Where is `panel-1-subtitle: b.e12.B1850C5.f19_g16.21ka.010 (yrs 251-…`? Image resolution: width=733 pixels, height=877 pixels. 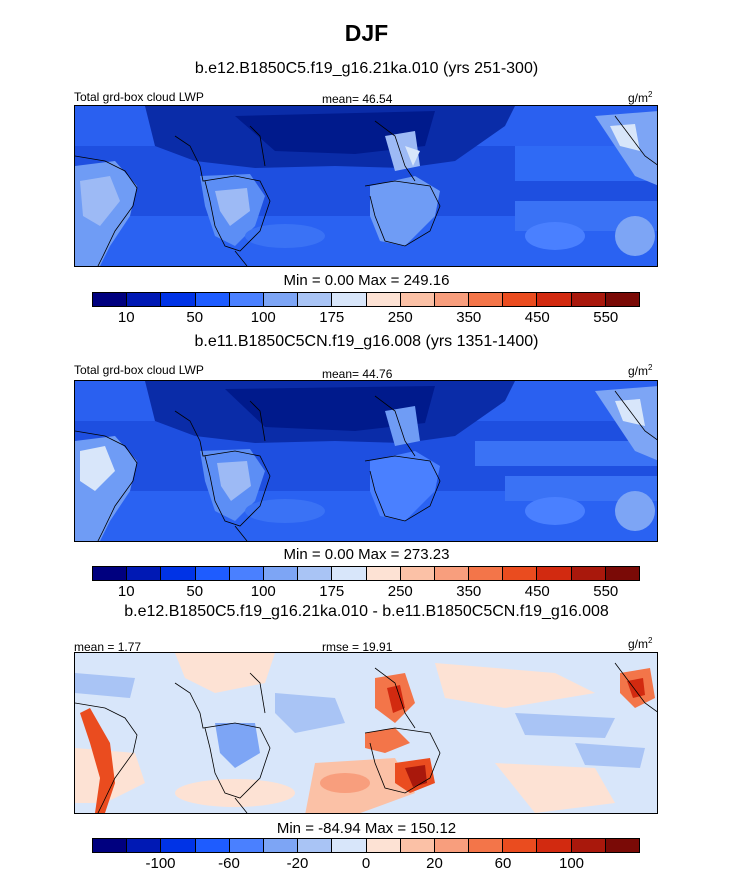 panel-1-subtitle: b.e12.B1850C5.f19_g16.21ka.010 (yrs 251-… is located at coordinates (366, 68).